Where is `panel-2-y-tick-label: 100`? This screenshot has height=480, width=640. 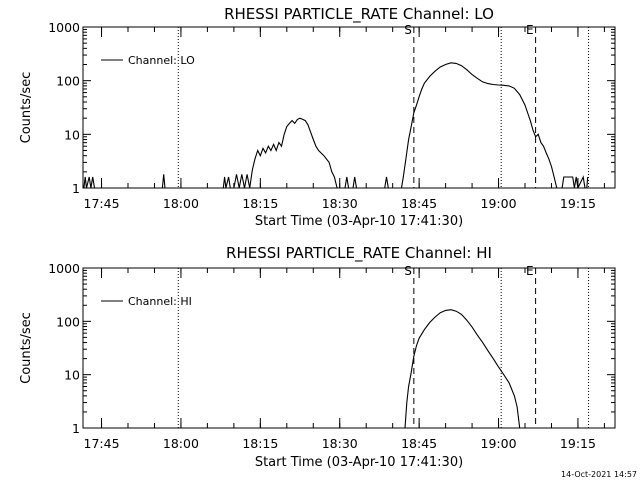
panel-2-y-tick-label: 100 is located at coordinates (68, 321).